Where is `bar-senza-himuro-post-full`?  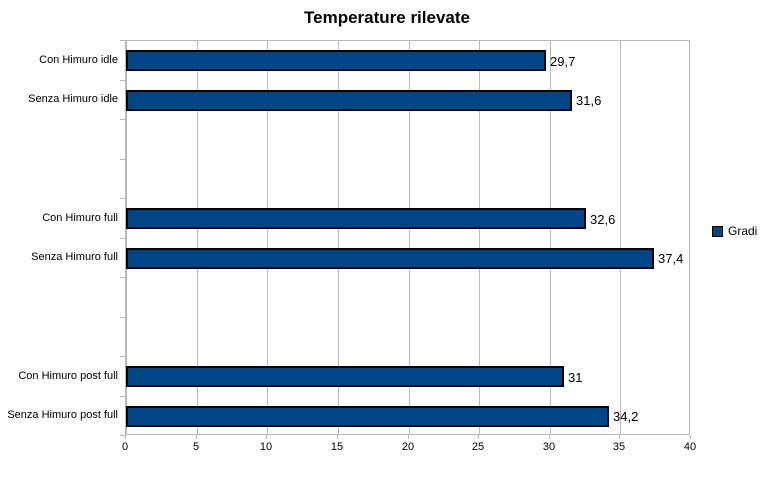 bar-senza-himuro-post-full is located at coordinates (367, 416).